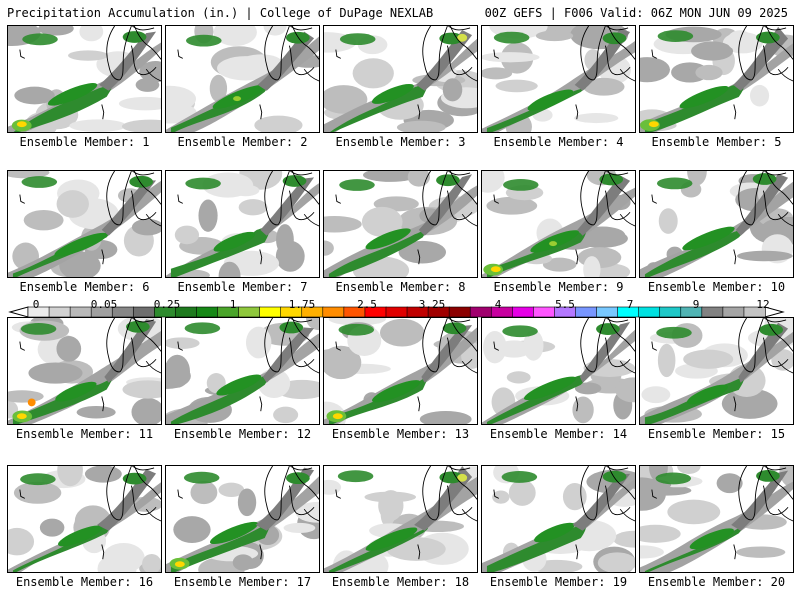  What do you see at coordinates (400, 582) in the screenshot?
I see `ensemble-member-label: Ensemble Member: 18` at bounding box center [400, 582].